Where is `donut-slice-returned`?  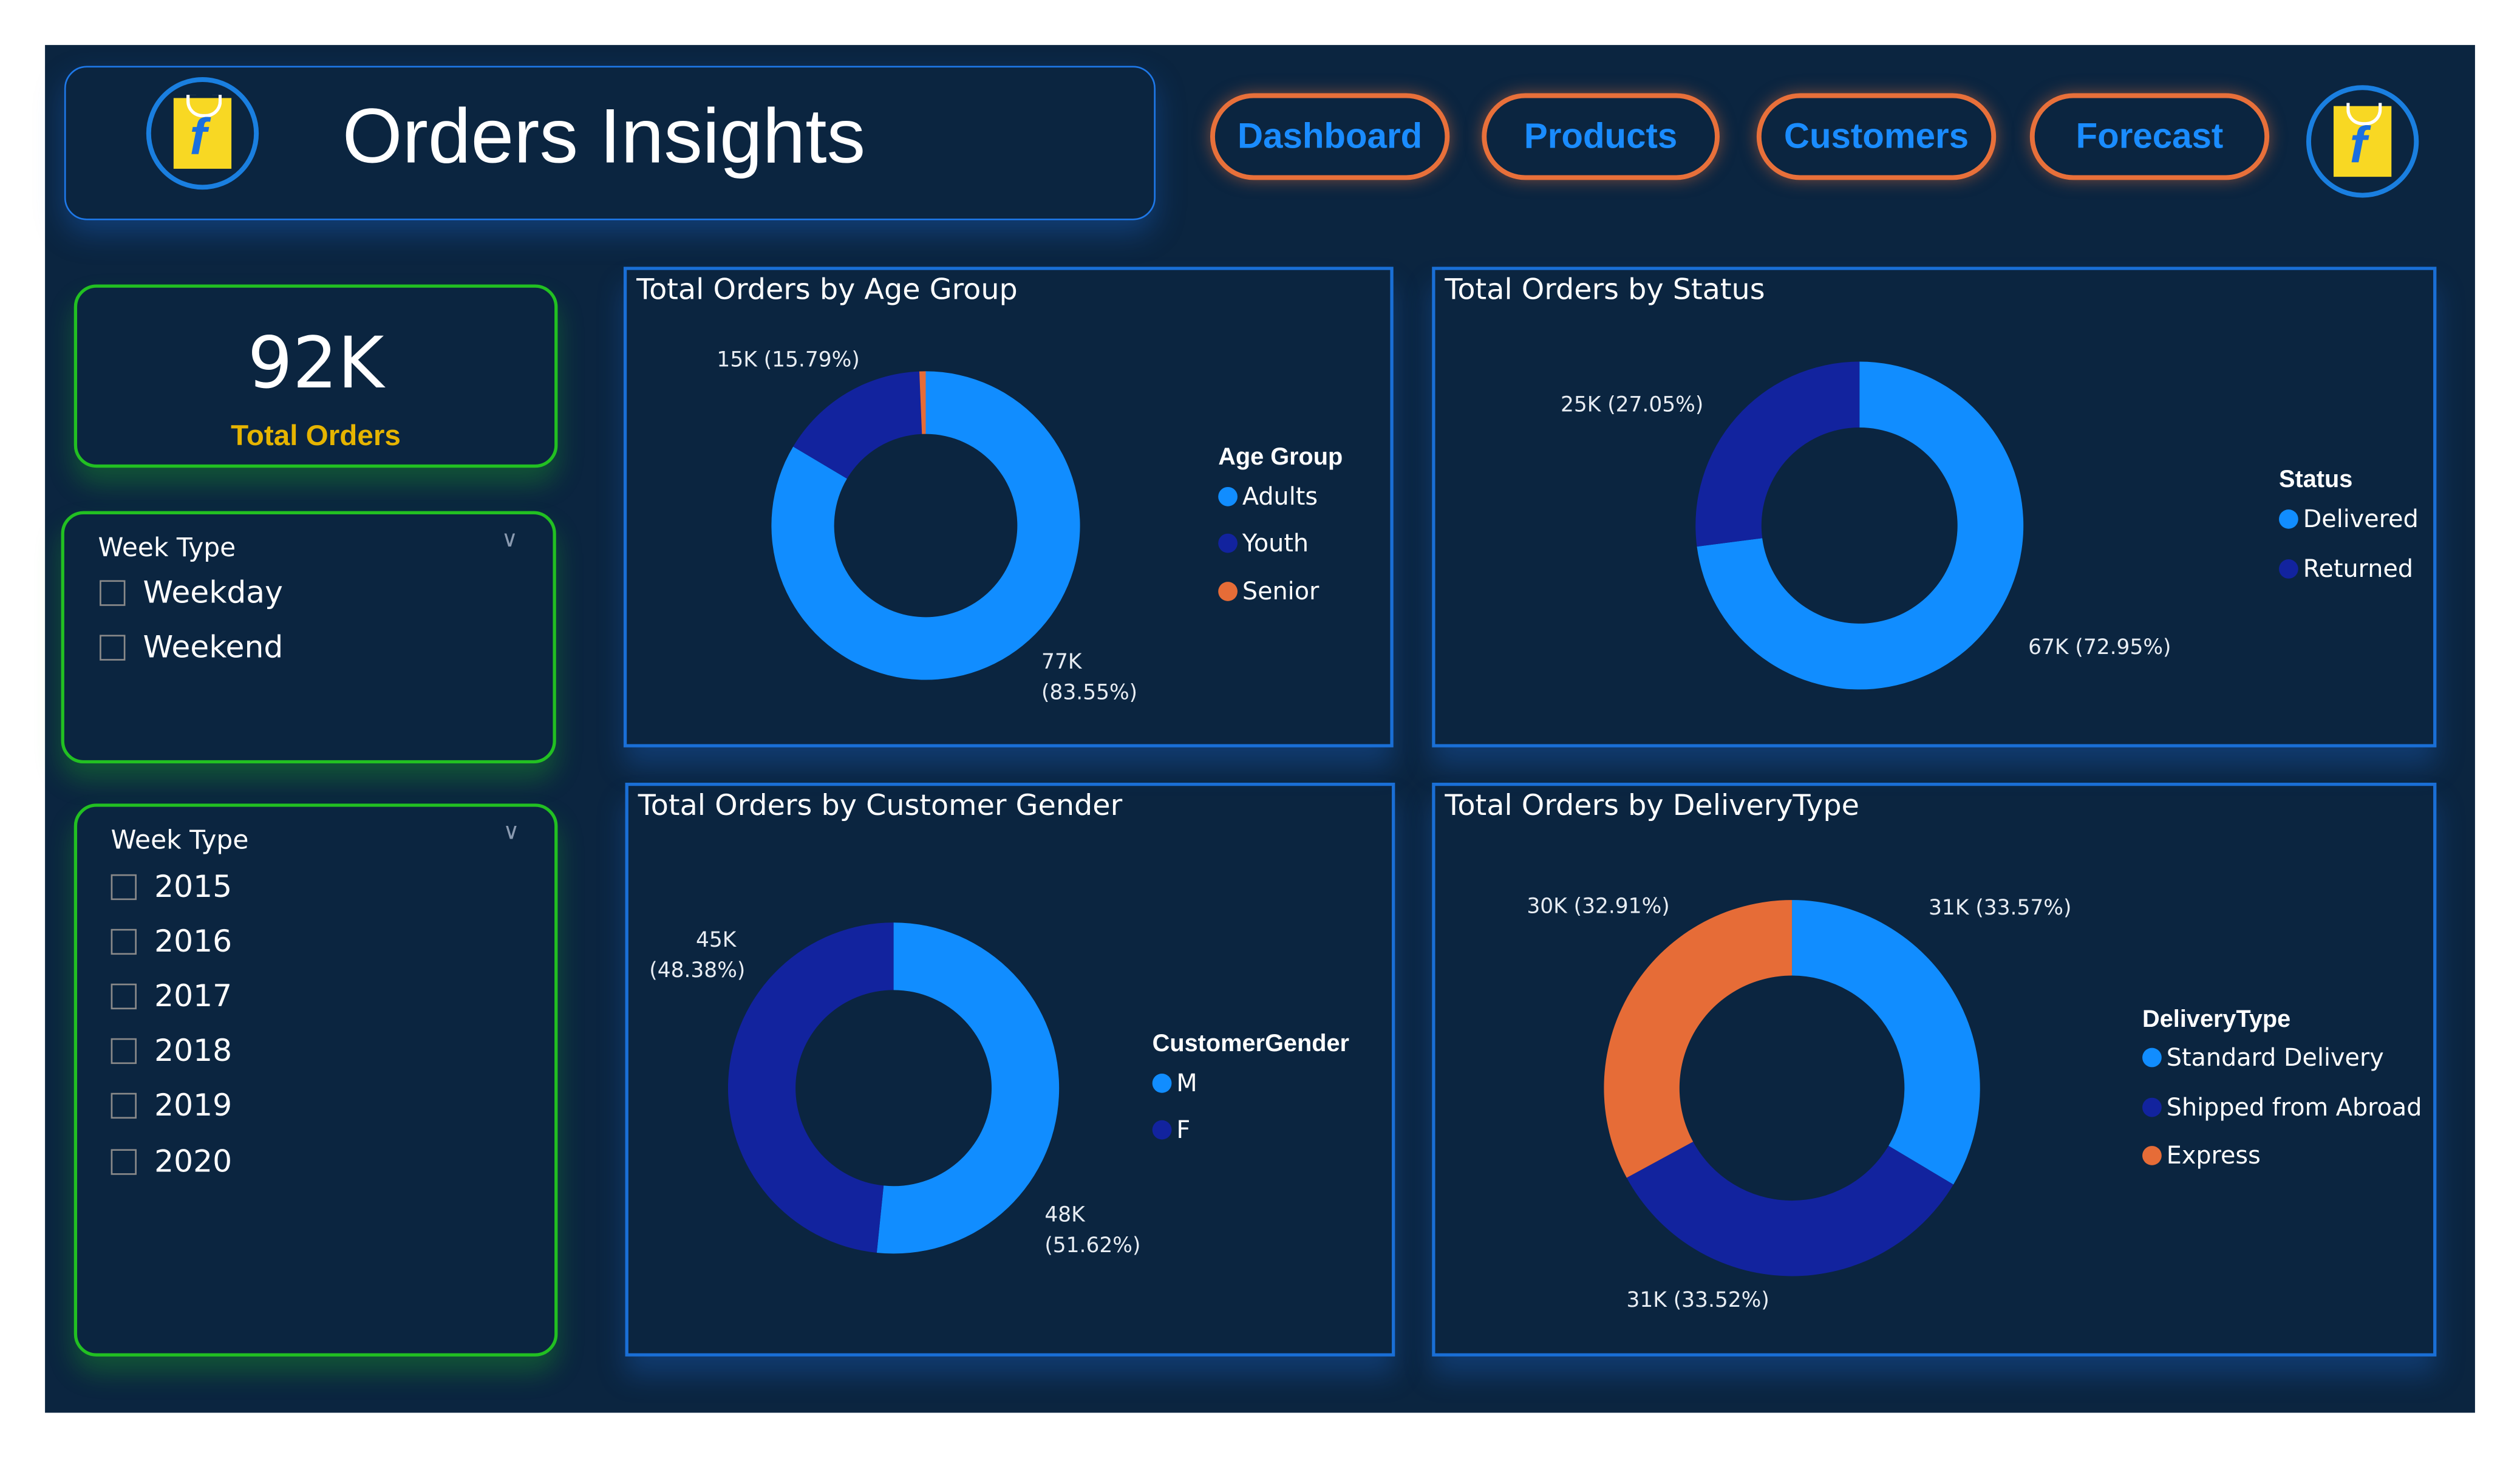 donut-slice-returned is located at coordinates (1777, 454).